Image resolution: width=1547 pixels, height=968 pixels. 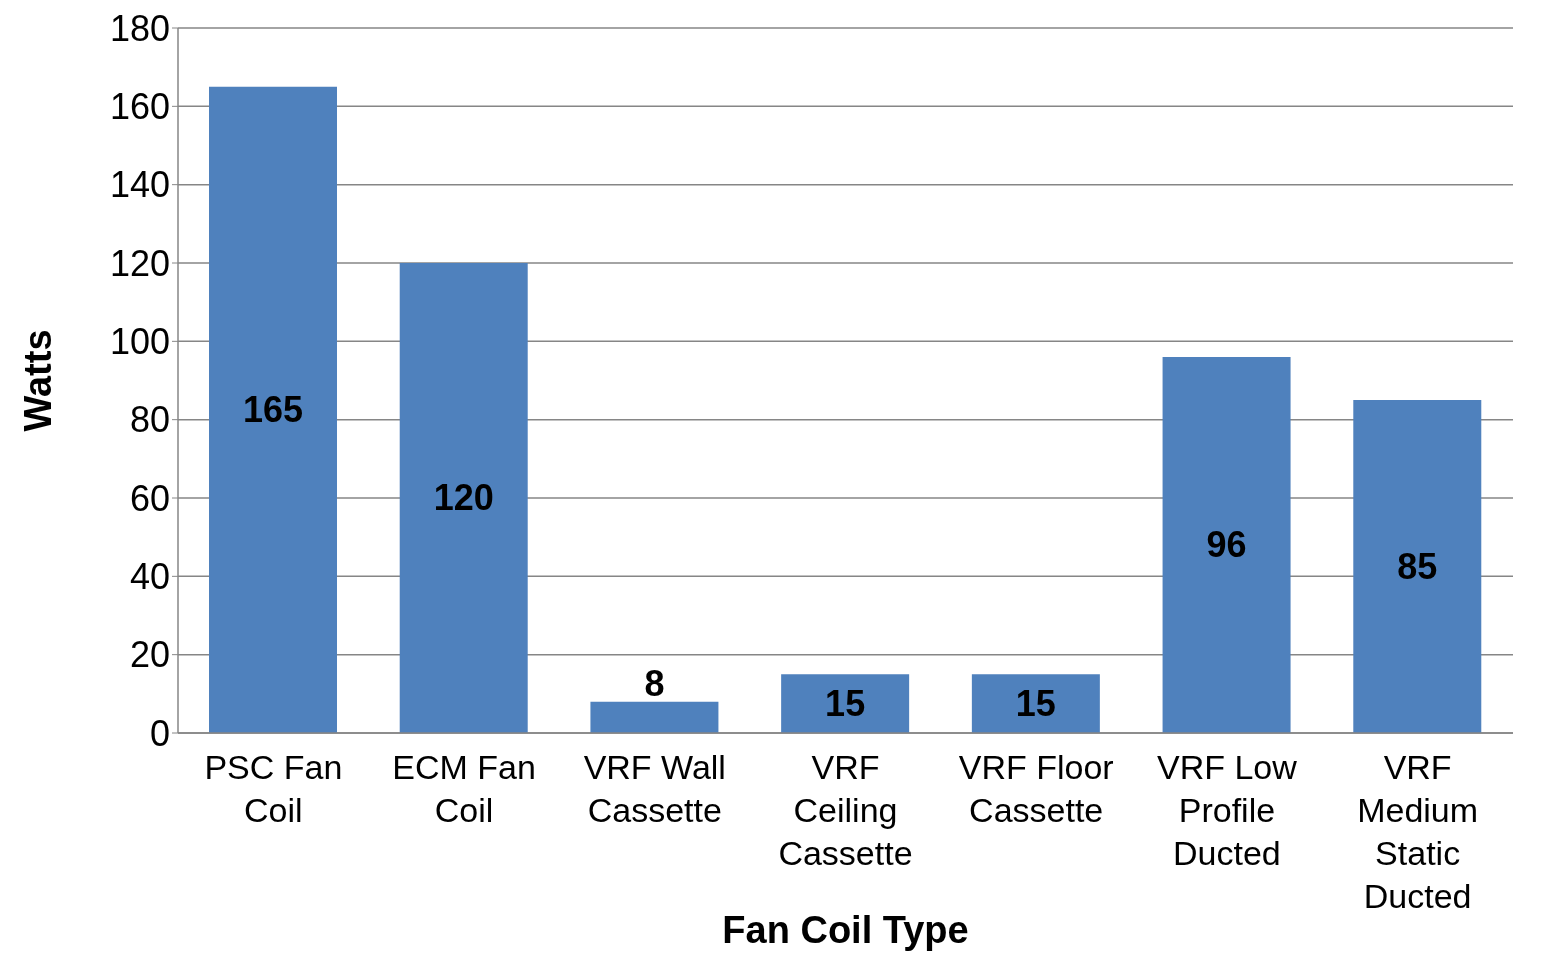 What do you see at coordinates (149, 498) in the screenshot?
I see `y-tick-label: 60` at bounding box center [149, 498].